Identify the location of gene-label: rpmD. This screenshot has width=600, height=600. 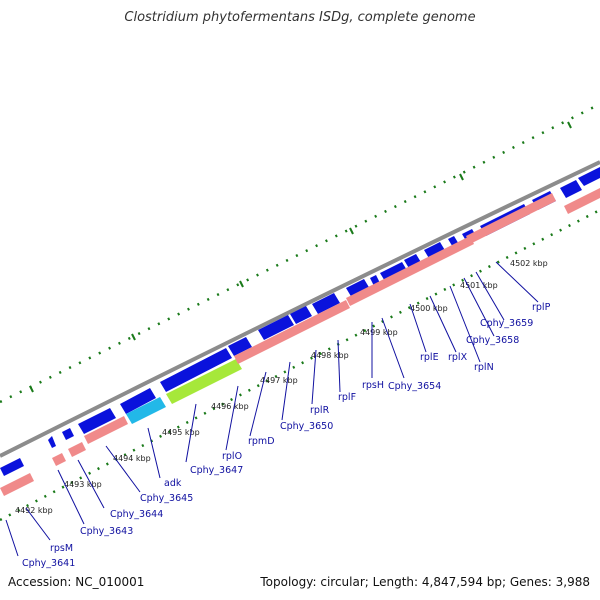
(261, 441).